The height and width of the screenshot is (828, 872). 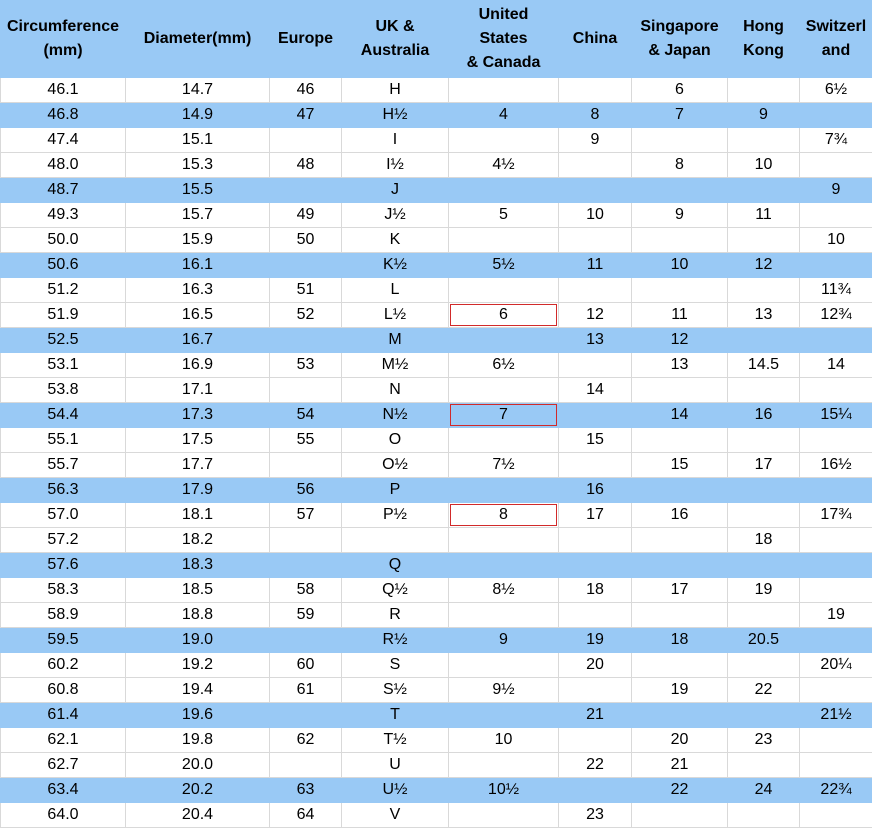 What do you see at coordinates (836, 415) in the screenshot?
I see `col-switzerland-cell: 15¼` at bounding box center [836, 415].